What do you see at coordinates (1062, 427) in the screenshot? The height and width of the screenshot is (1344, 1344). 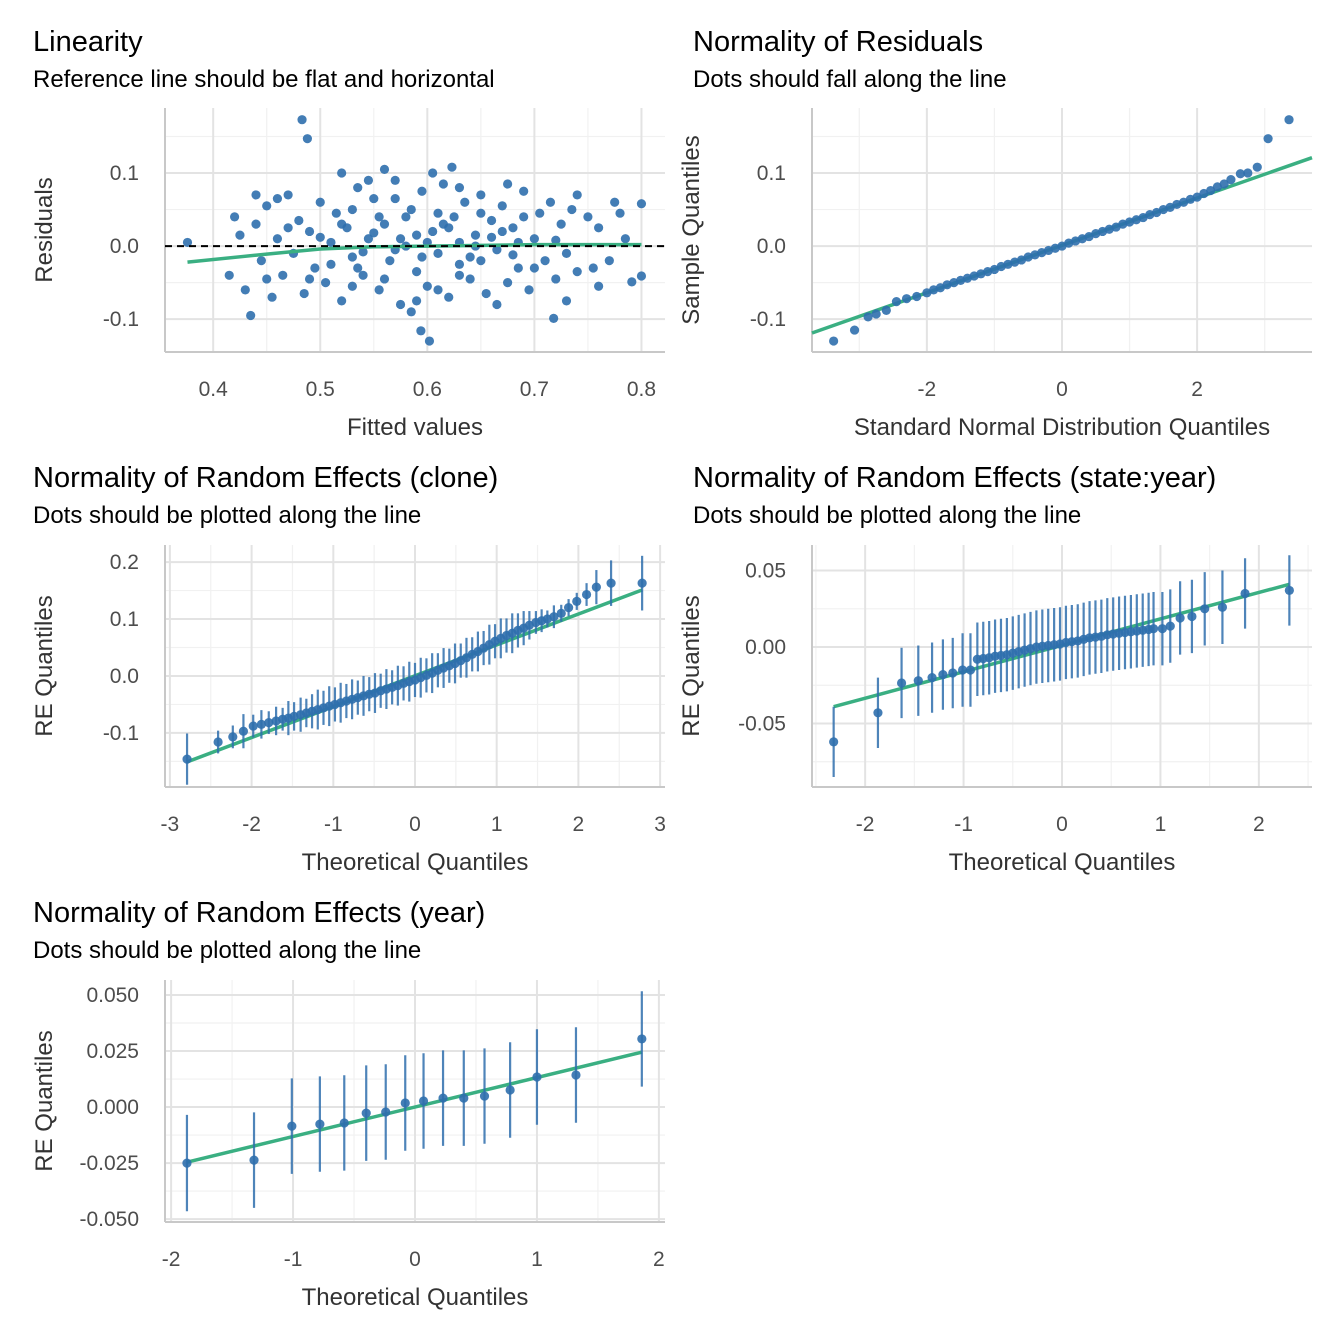 I see `x-axis-title: Standard Normal Distribution Quantiles` at bounding box center [1062, 427].